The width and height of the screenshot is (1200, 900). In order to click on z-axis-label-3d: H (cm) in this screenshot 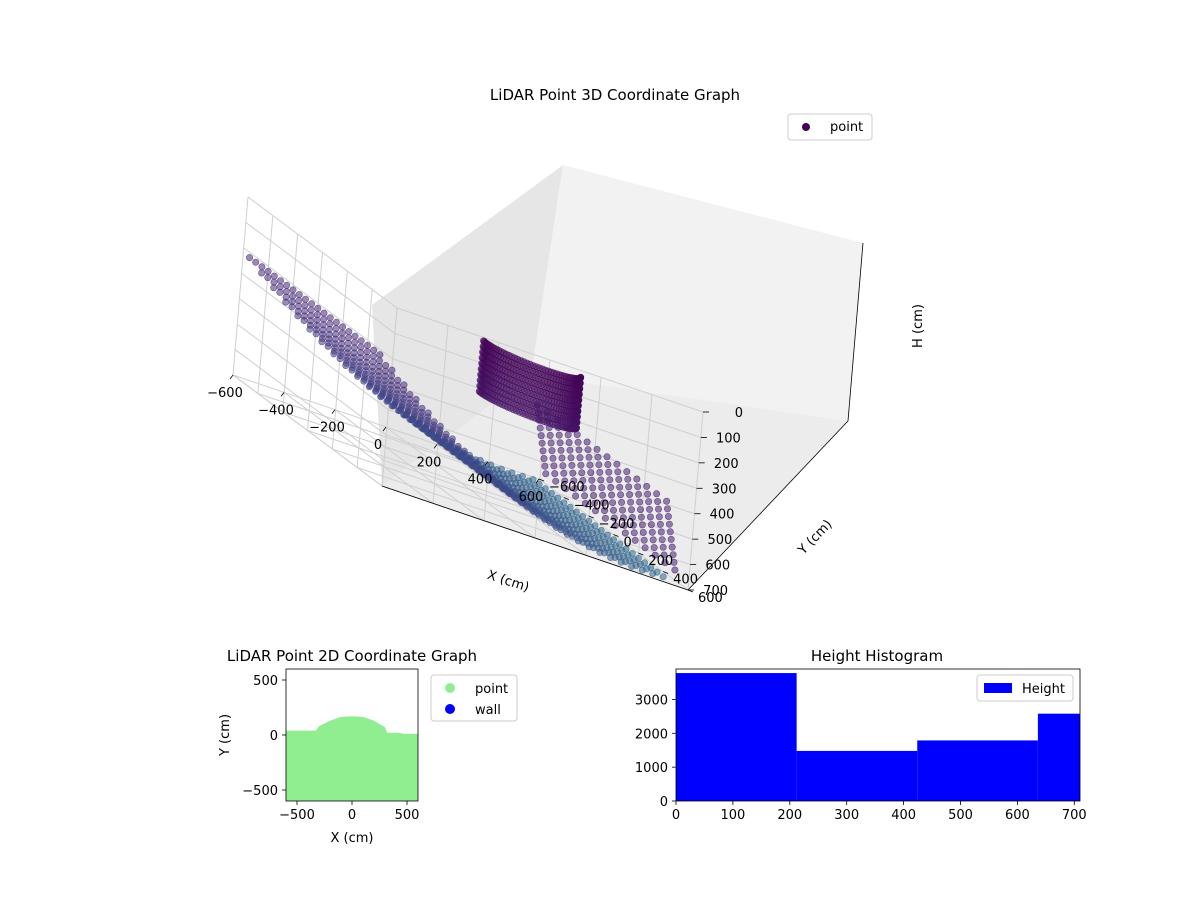, I will do `click(918, 326)`.